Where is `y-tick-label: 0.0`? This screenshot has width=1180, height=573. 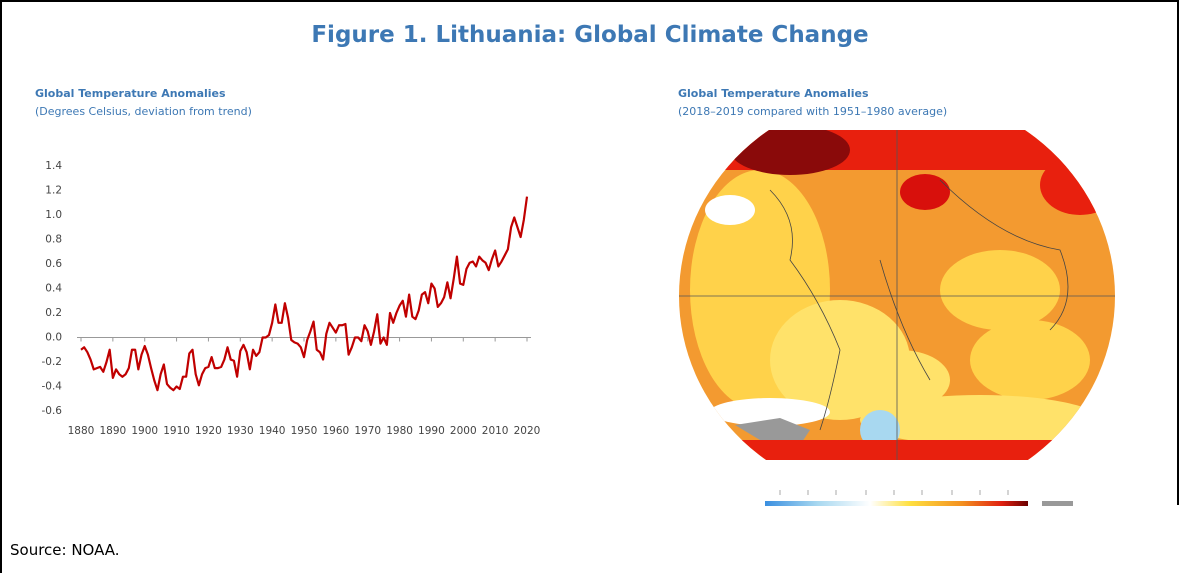
y-tick-label: 0.0 is located at coordinates (53, 338).